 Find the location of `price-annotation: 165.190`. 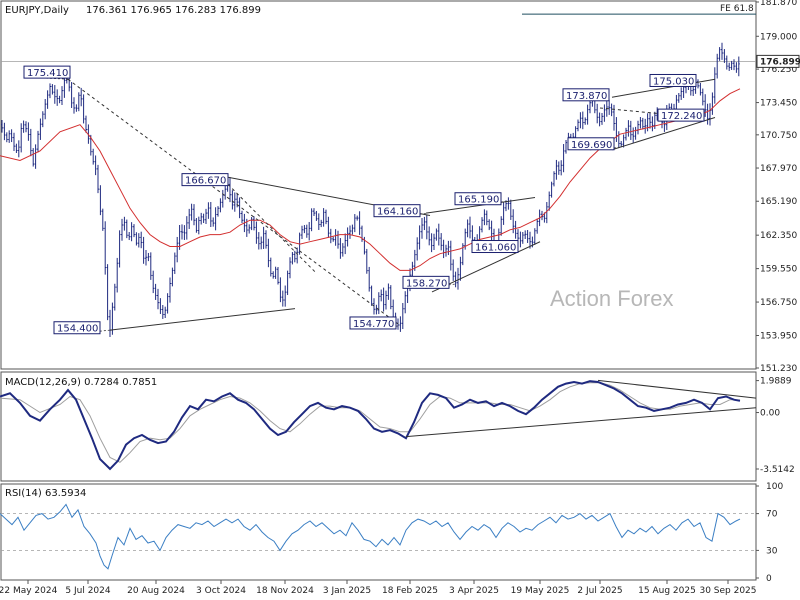

price-annotation: 165.190 is located at coordinates (481, 199).